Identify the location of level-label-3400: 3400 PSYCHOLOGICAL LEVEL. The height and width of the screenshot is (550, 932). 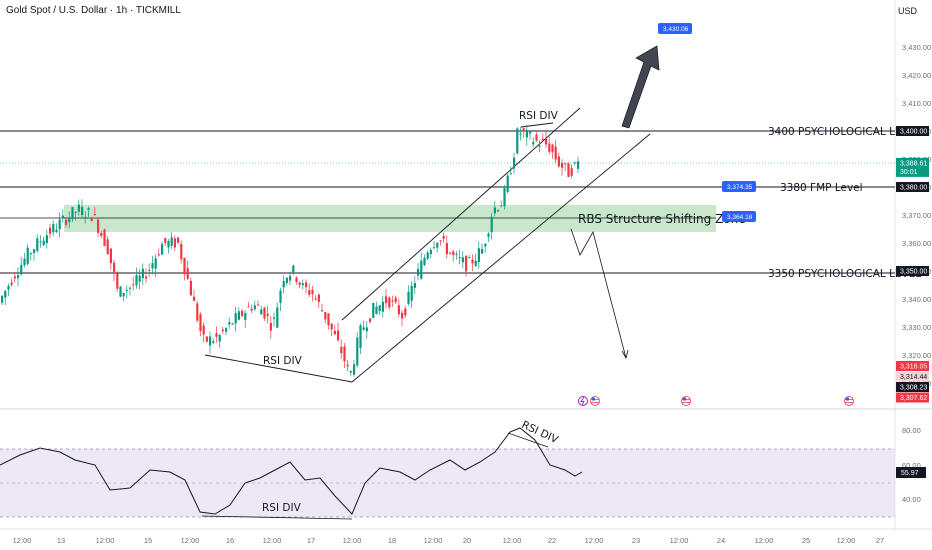
(844, 132).